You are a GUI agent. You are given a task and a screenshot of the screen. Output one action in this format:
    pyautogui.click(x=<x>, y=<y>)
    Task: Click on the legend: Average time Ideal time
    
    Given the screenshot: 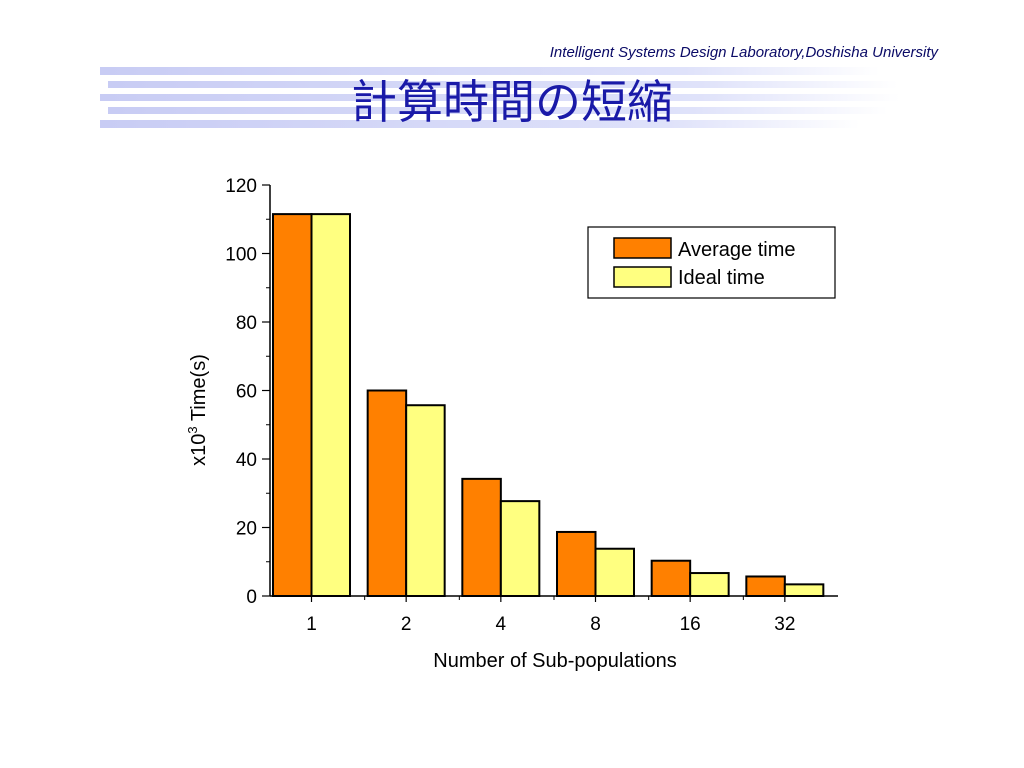 What is the action you would take?
    pyautogui.click(x=711, y=262)
    